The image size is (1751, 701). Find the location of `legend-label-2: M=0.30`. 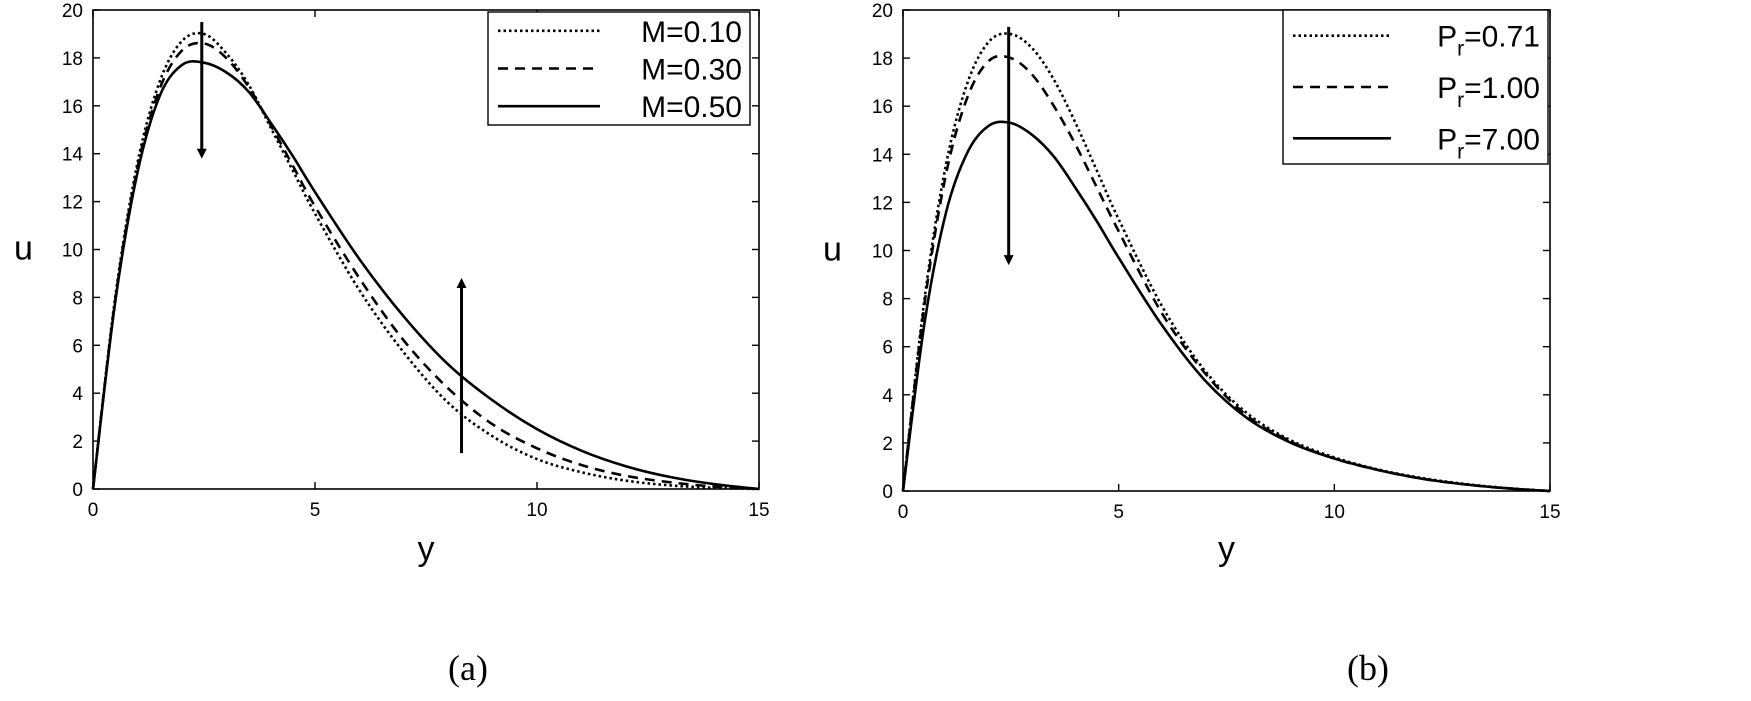

legend-label-2: M=0.30 is located at coordinates (691, 70).